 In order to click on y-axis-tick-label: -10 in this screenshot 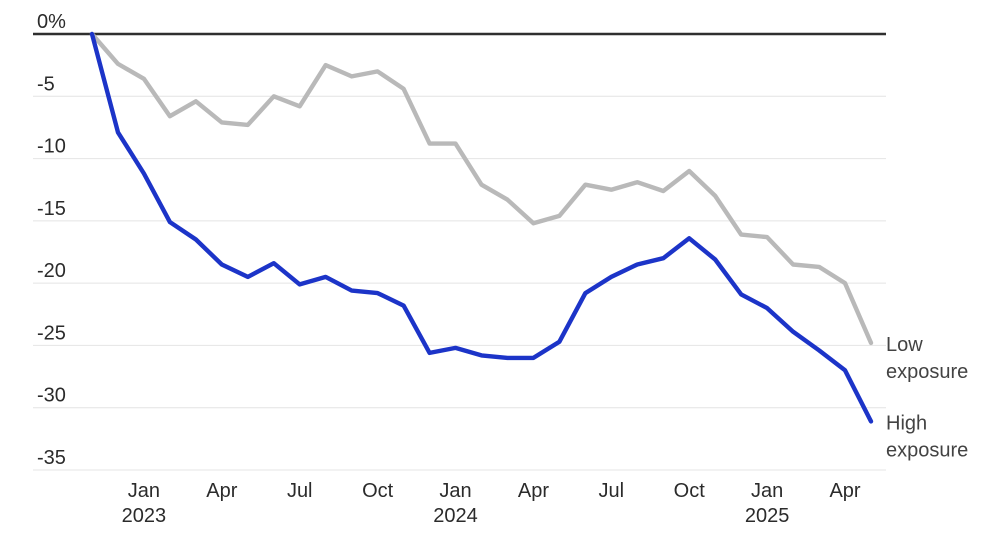, I will do `click(51, 147)`.